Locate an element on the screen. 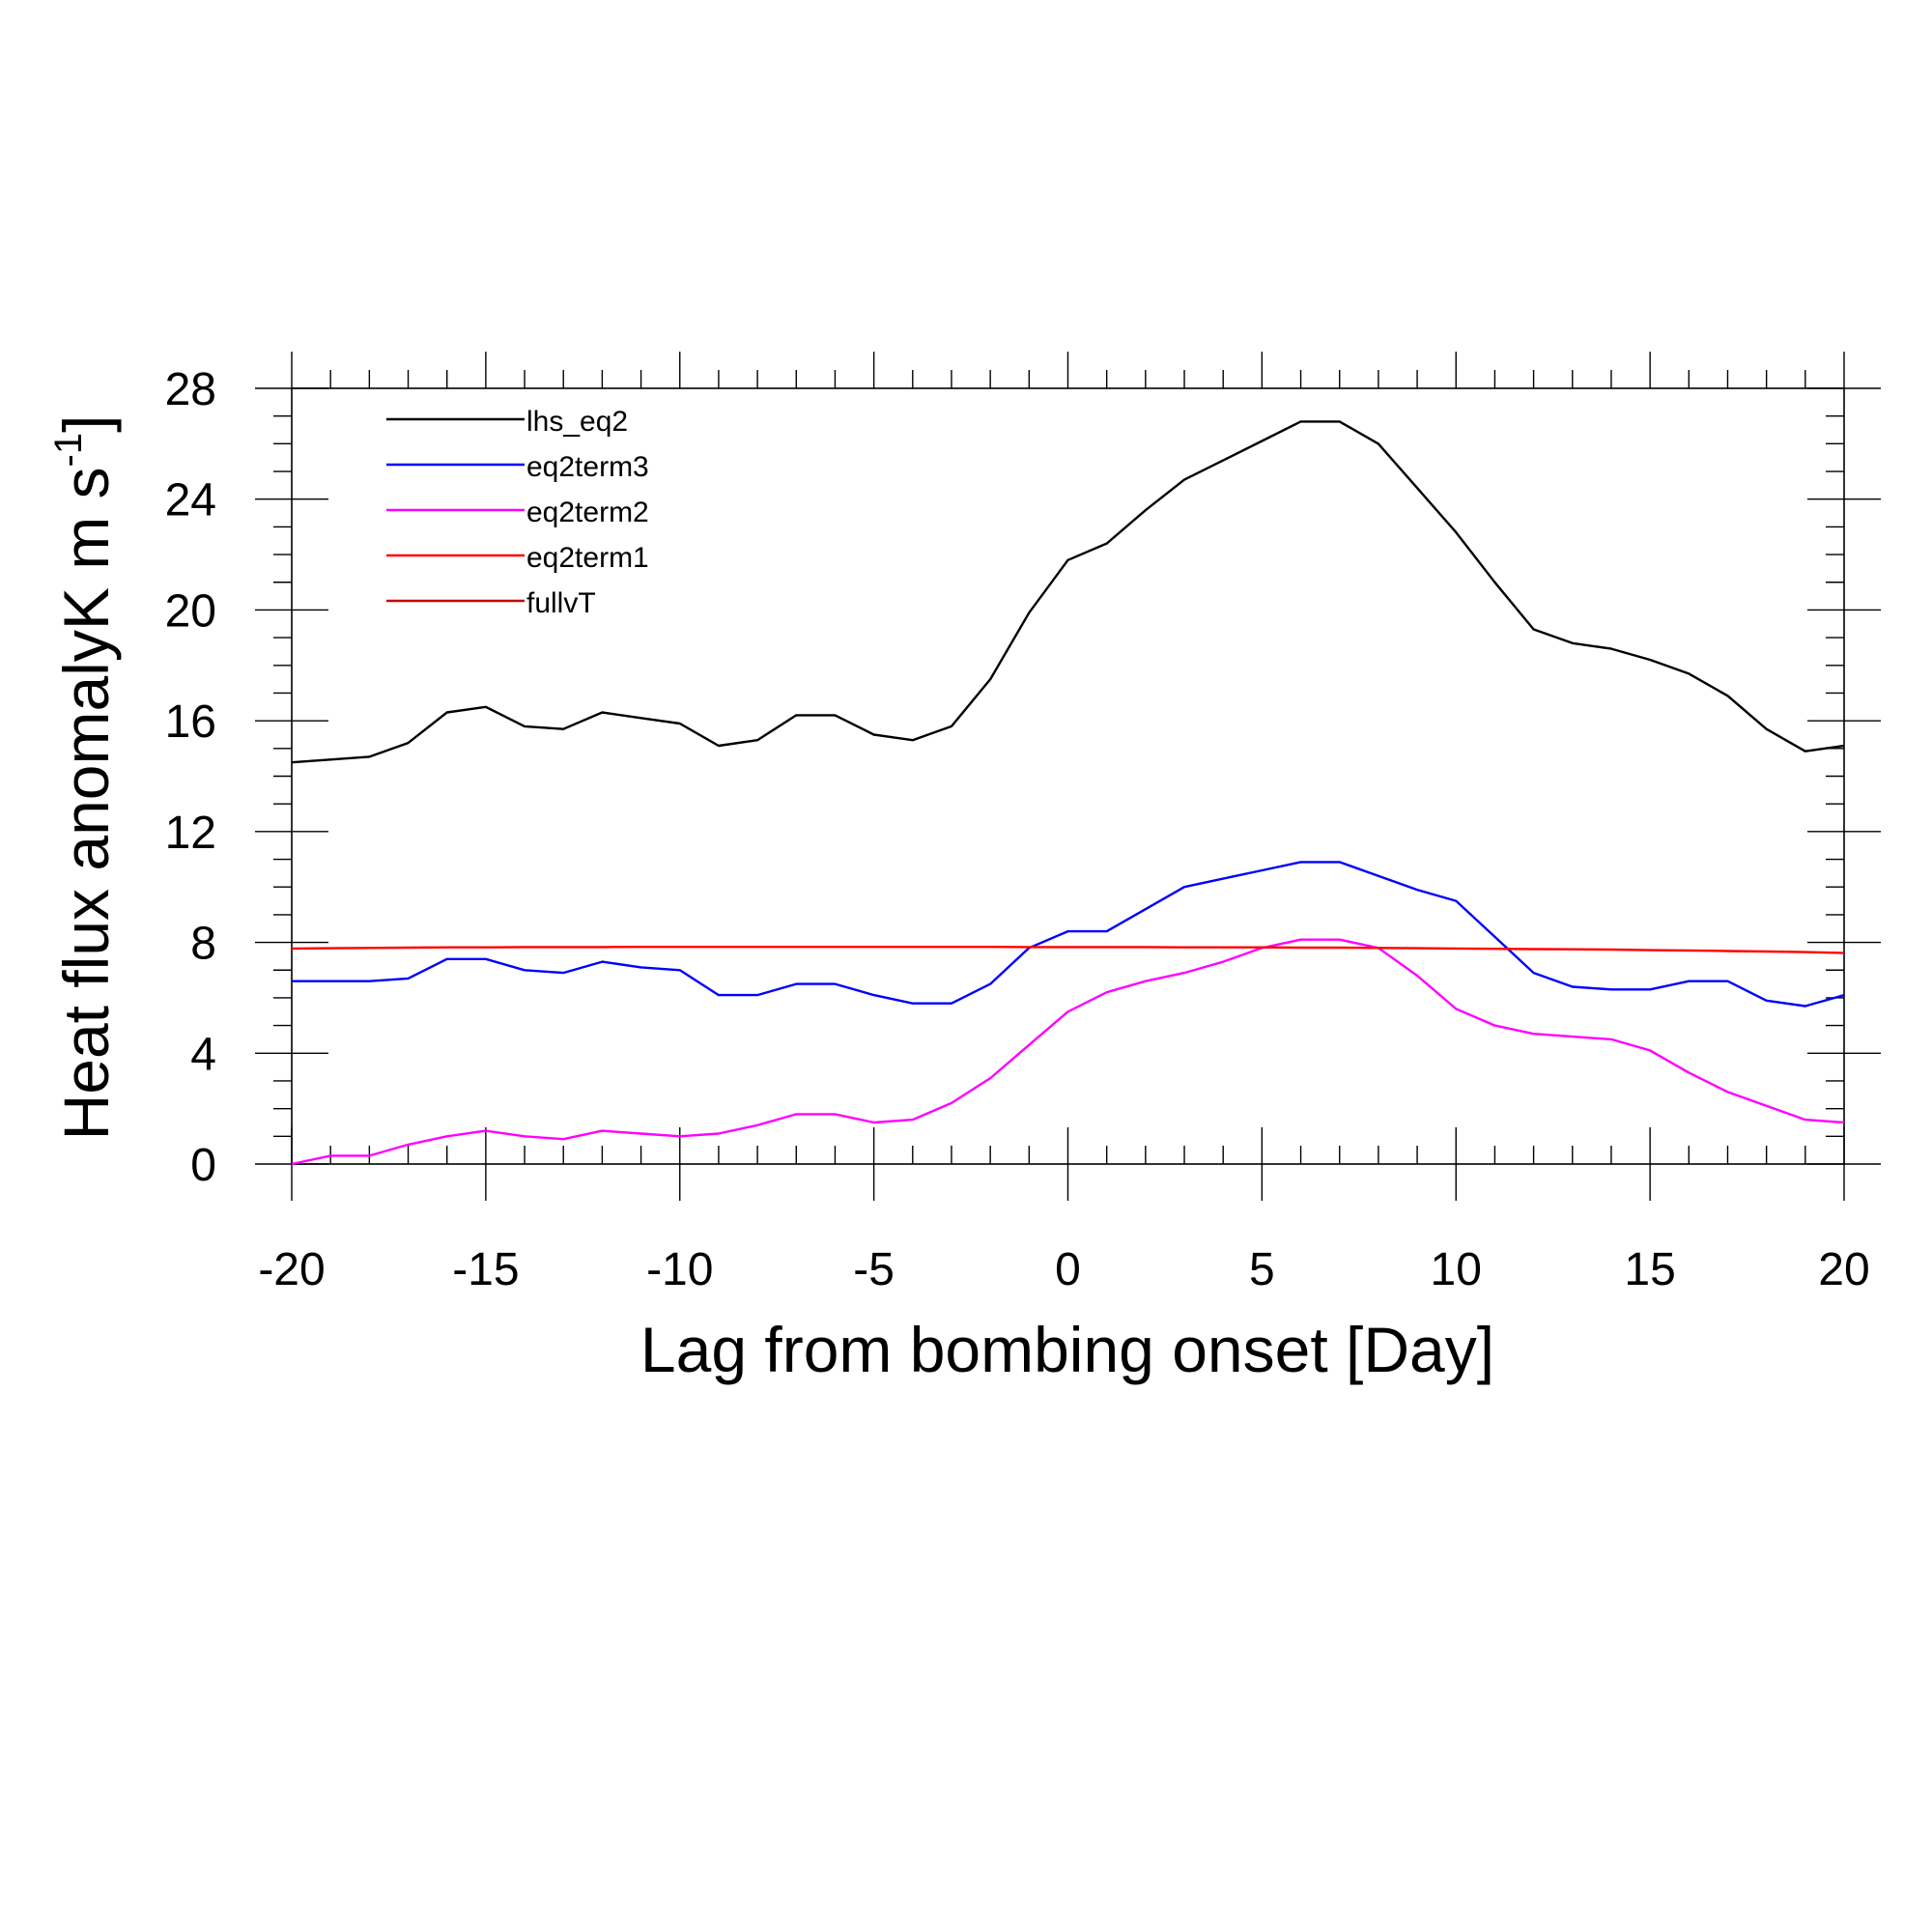 This screenshot has width=1932, height=1932. y-tick-label: 8 is located at coordinates (203, 944).